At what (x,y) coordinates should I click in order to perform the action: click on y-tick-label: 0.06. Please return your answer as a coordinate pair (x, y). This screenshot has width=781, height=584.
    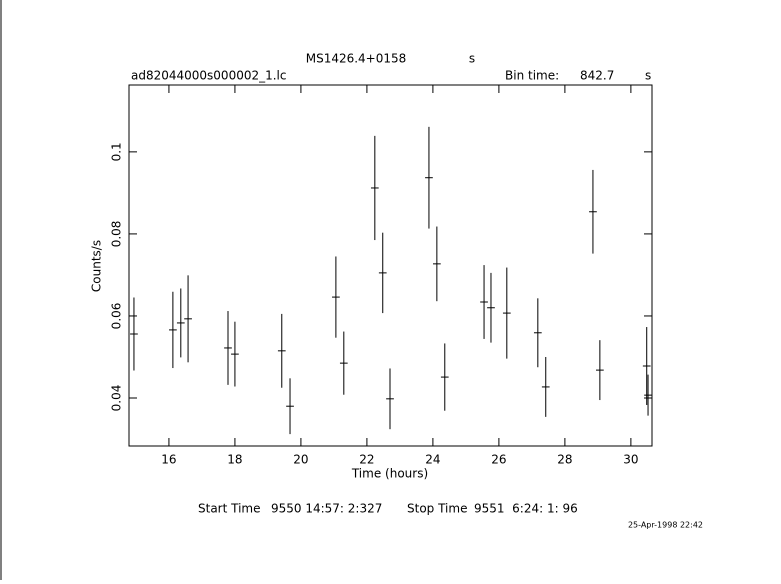
    Looking at the image, I should click on (117, 316).